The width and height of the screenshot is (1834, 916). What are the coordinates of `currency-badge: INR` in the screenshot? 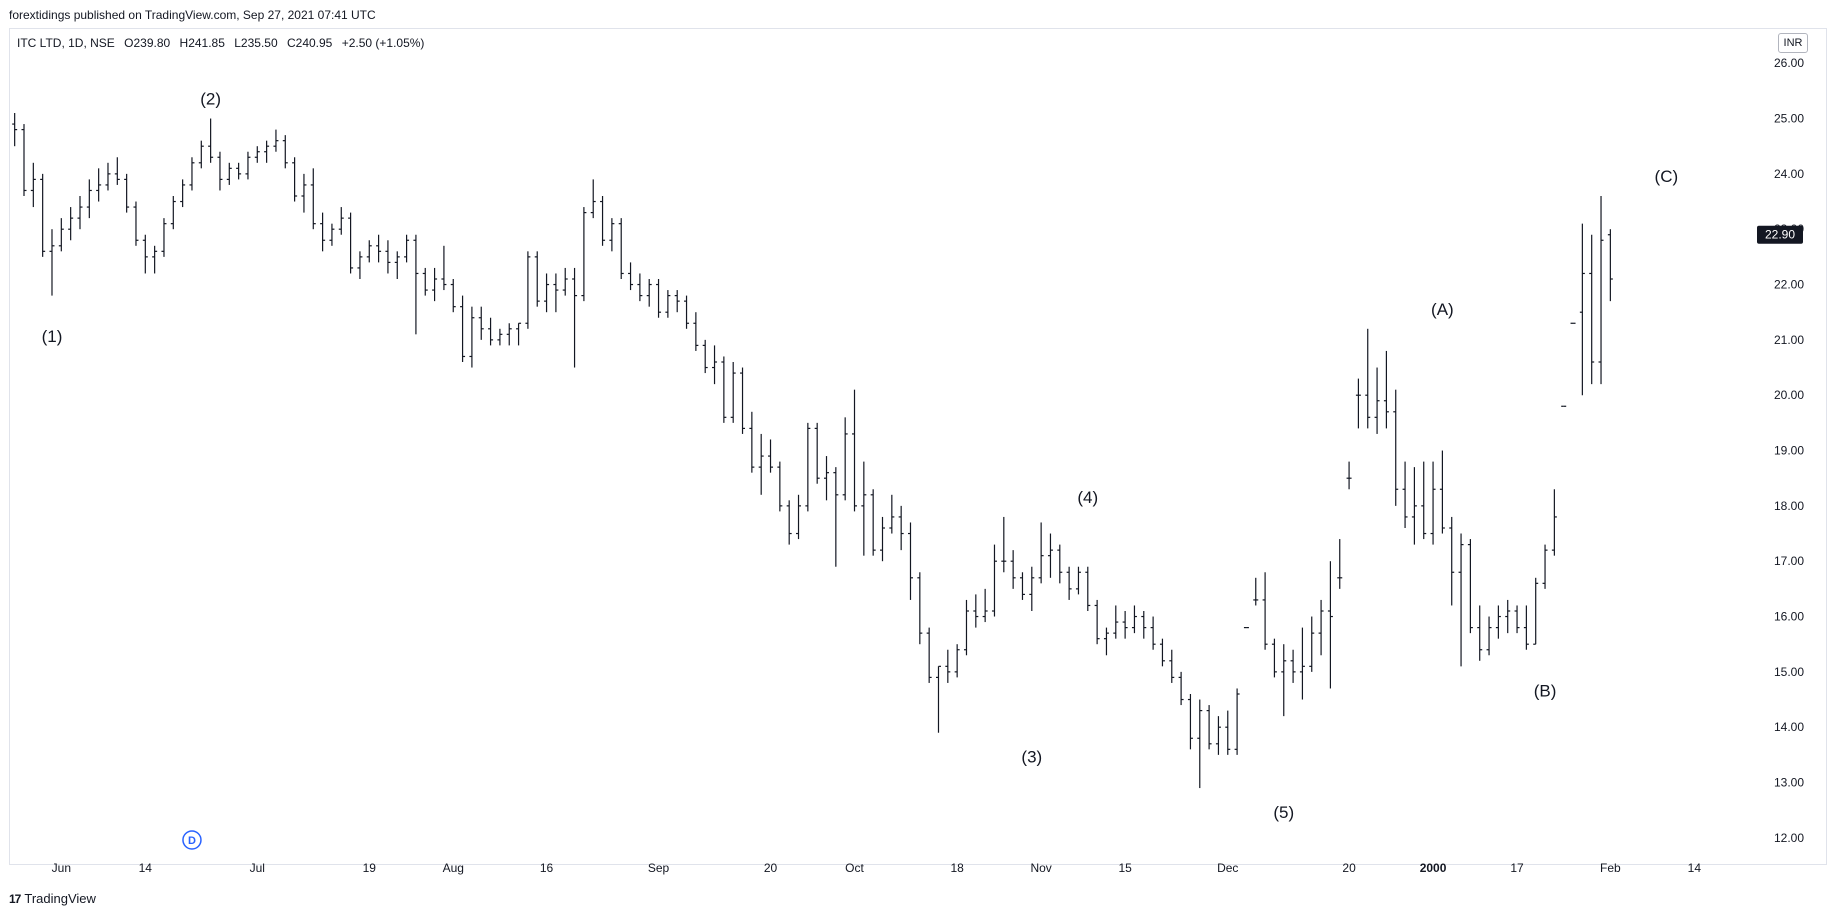 It's located at (1793, 43).